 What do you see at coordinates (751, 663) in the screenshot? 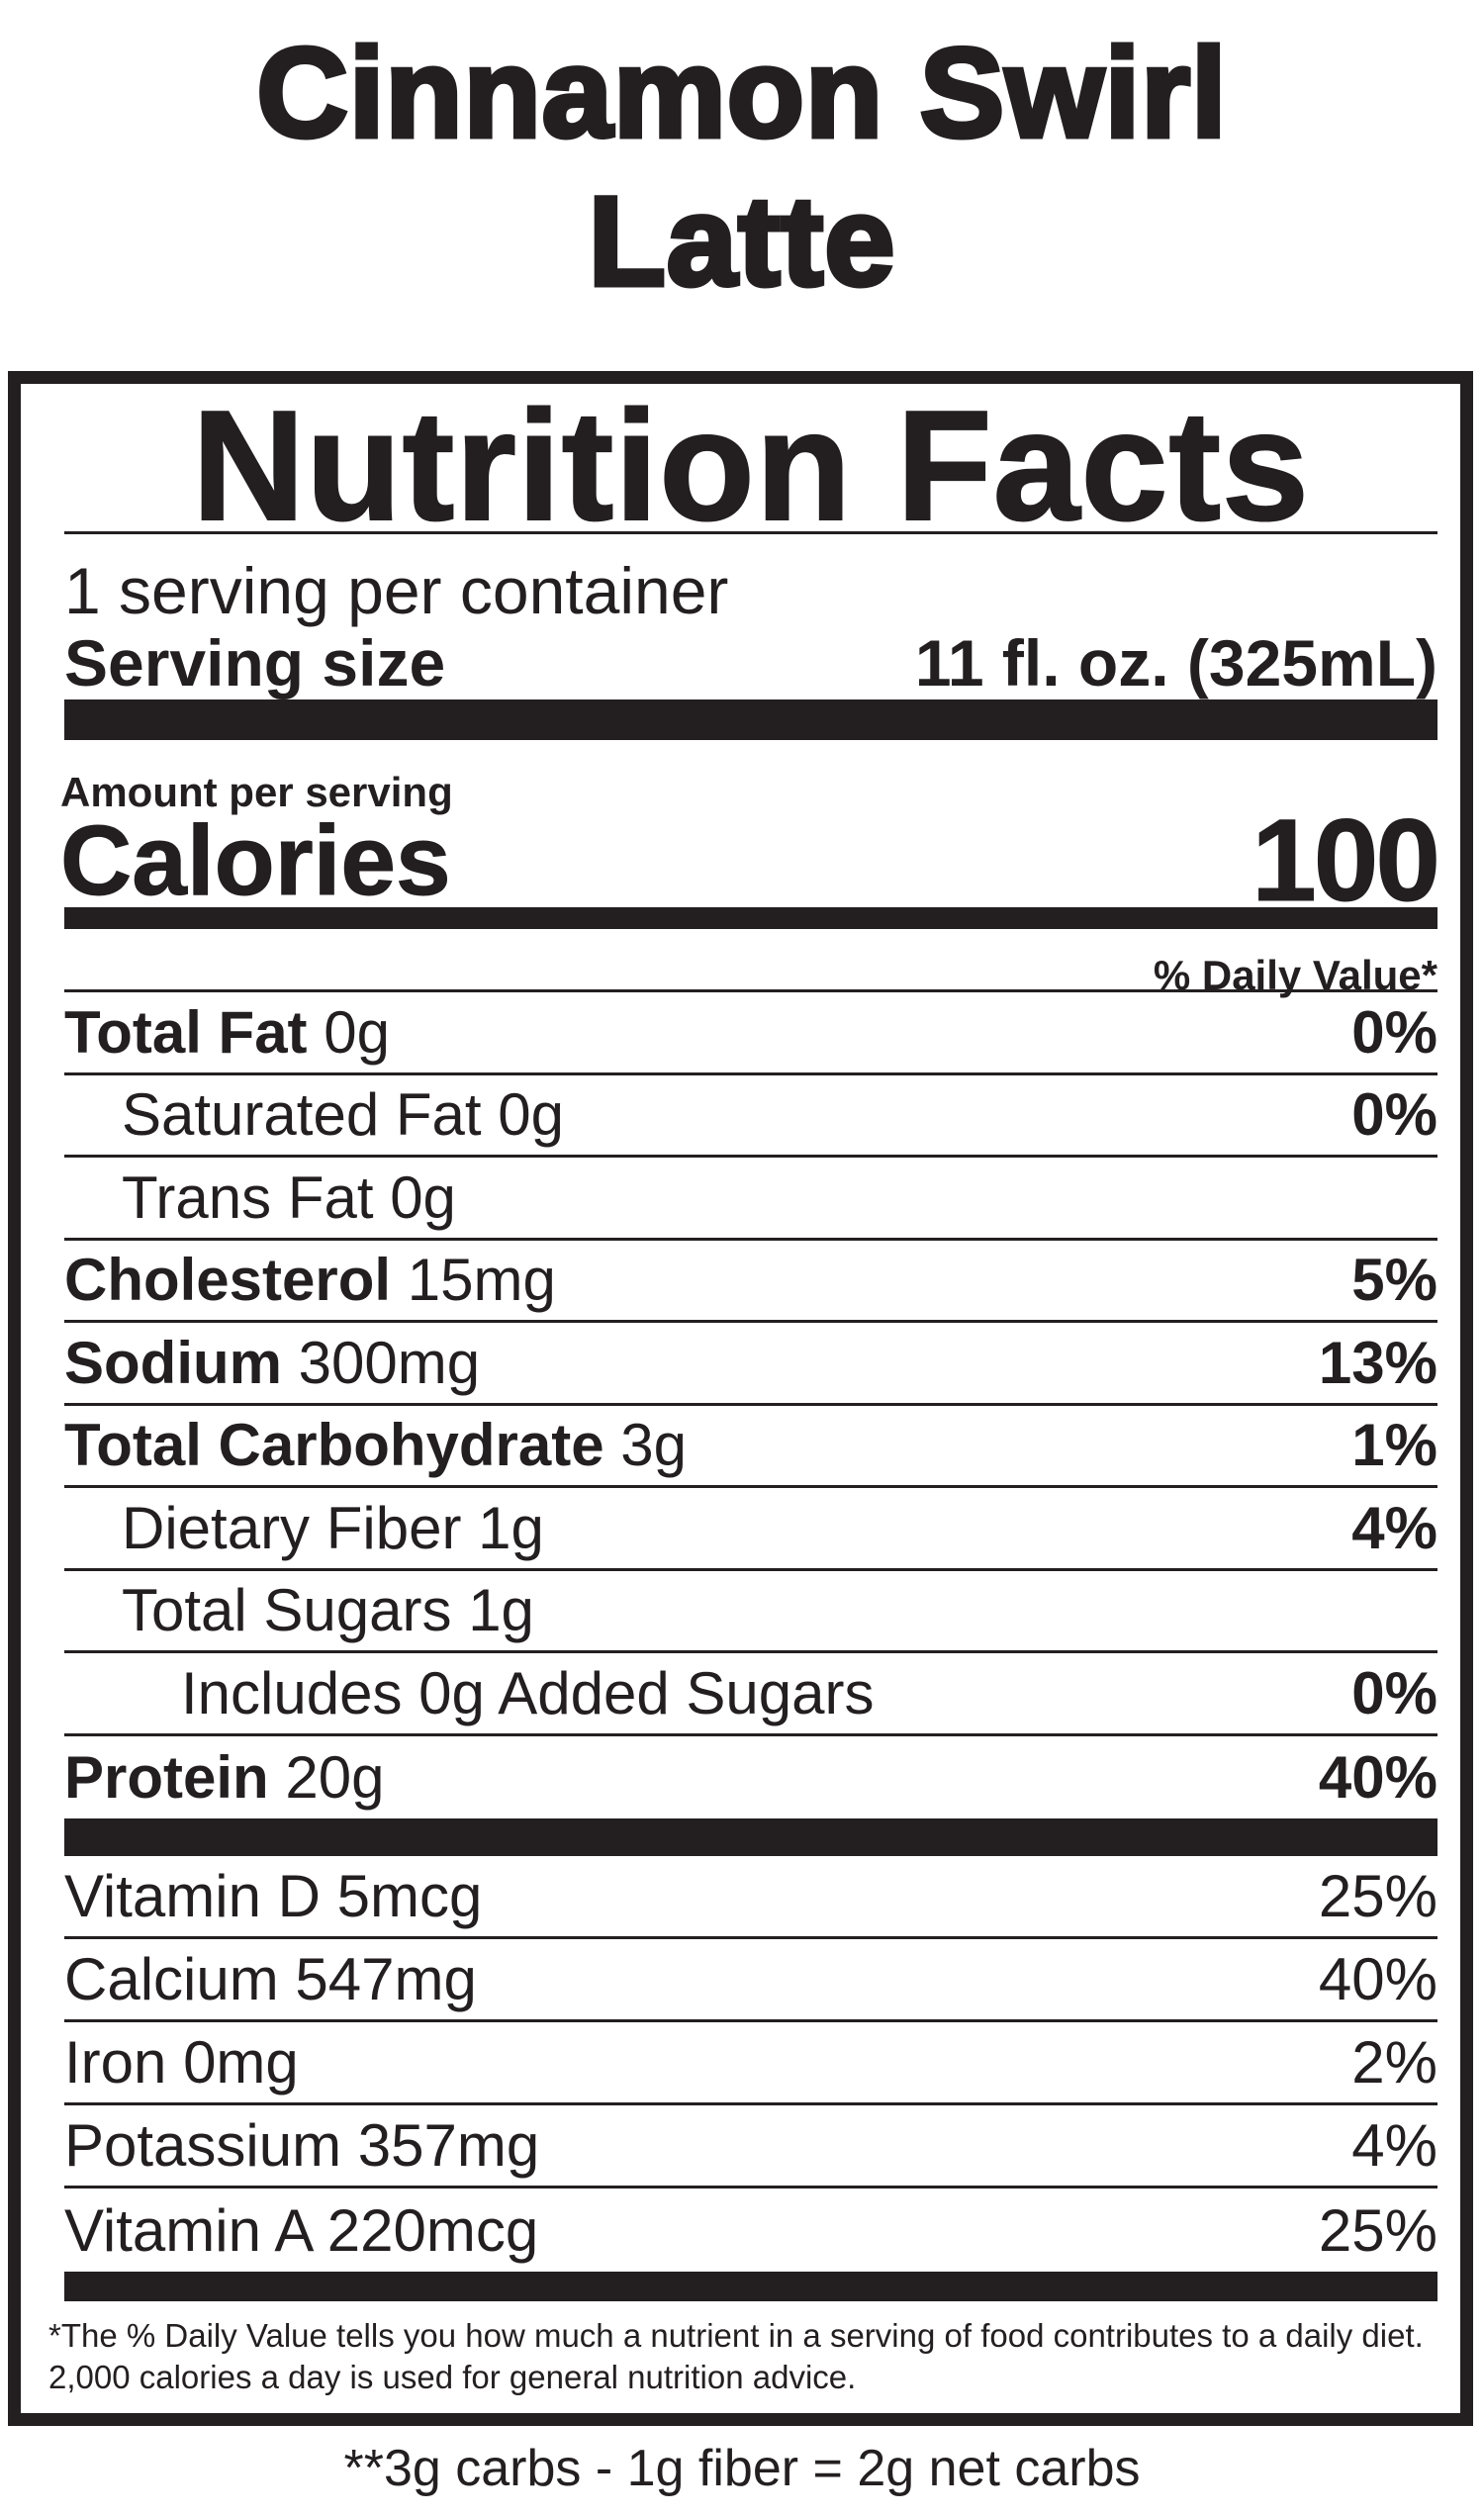
I see `serving-size-row: Serving size 11 fl. oz. (325mL)` at bounding box center [751, 663].